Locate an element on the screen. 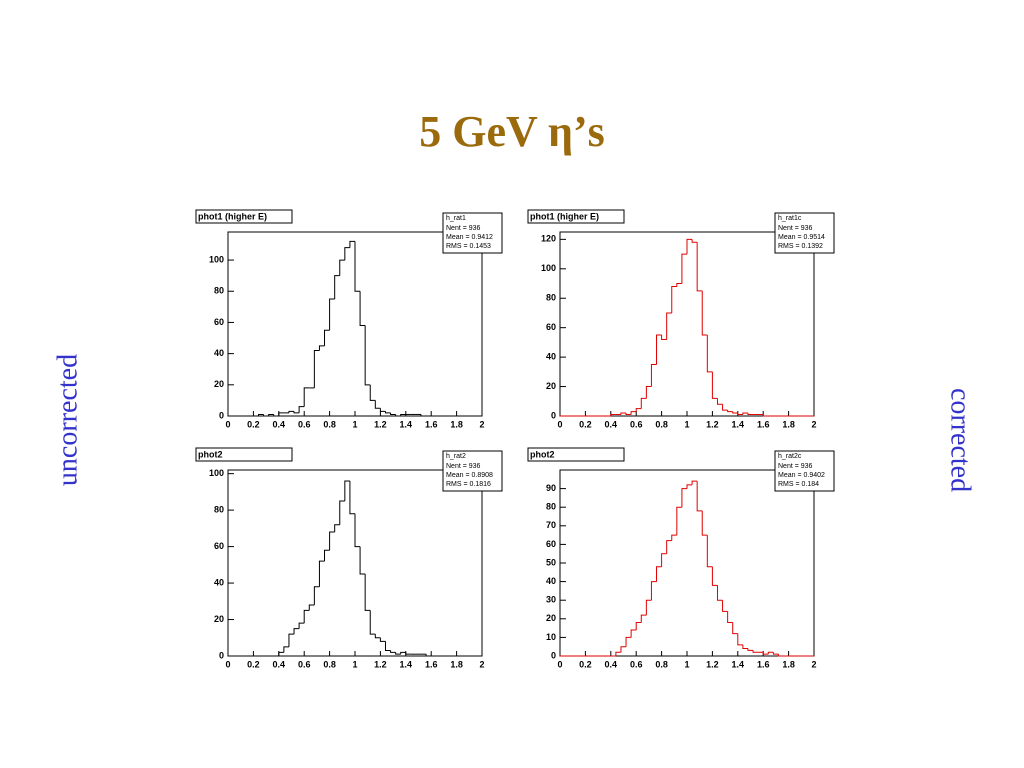  stats-line: Mean = 0.8908 is located at coordinates (469, 475).